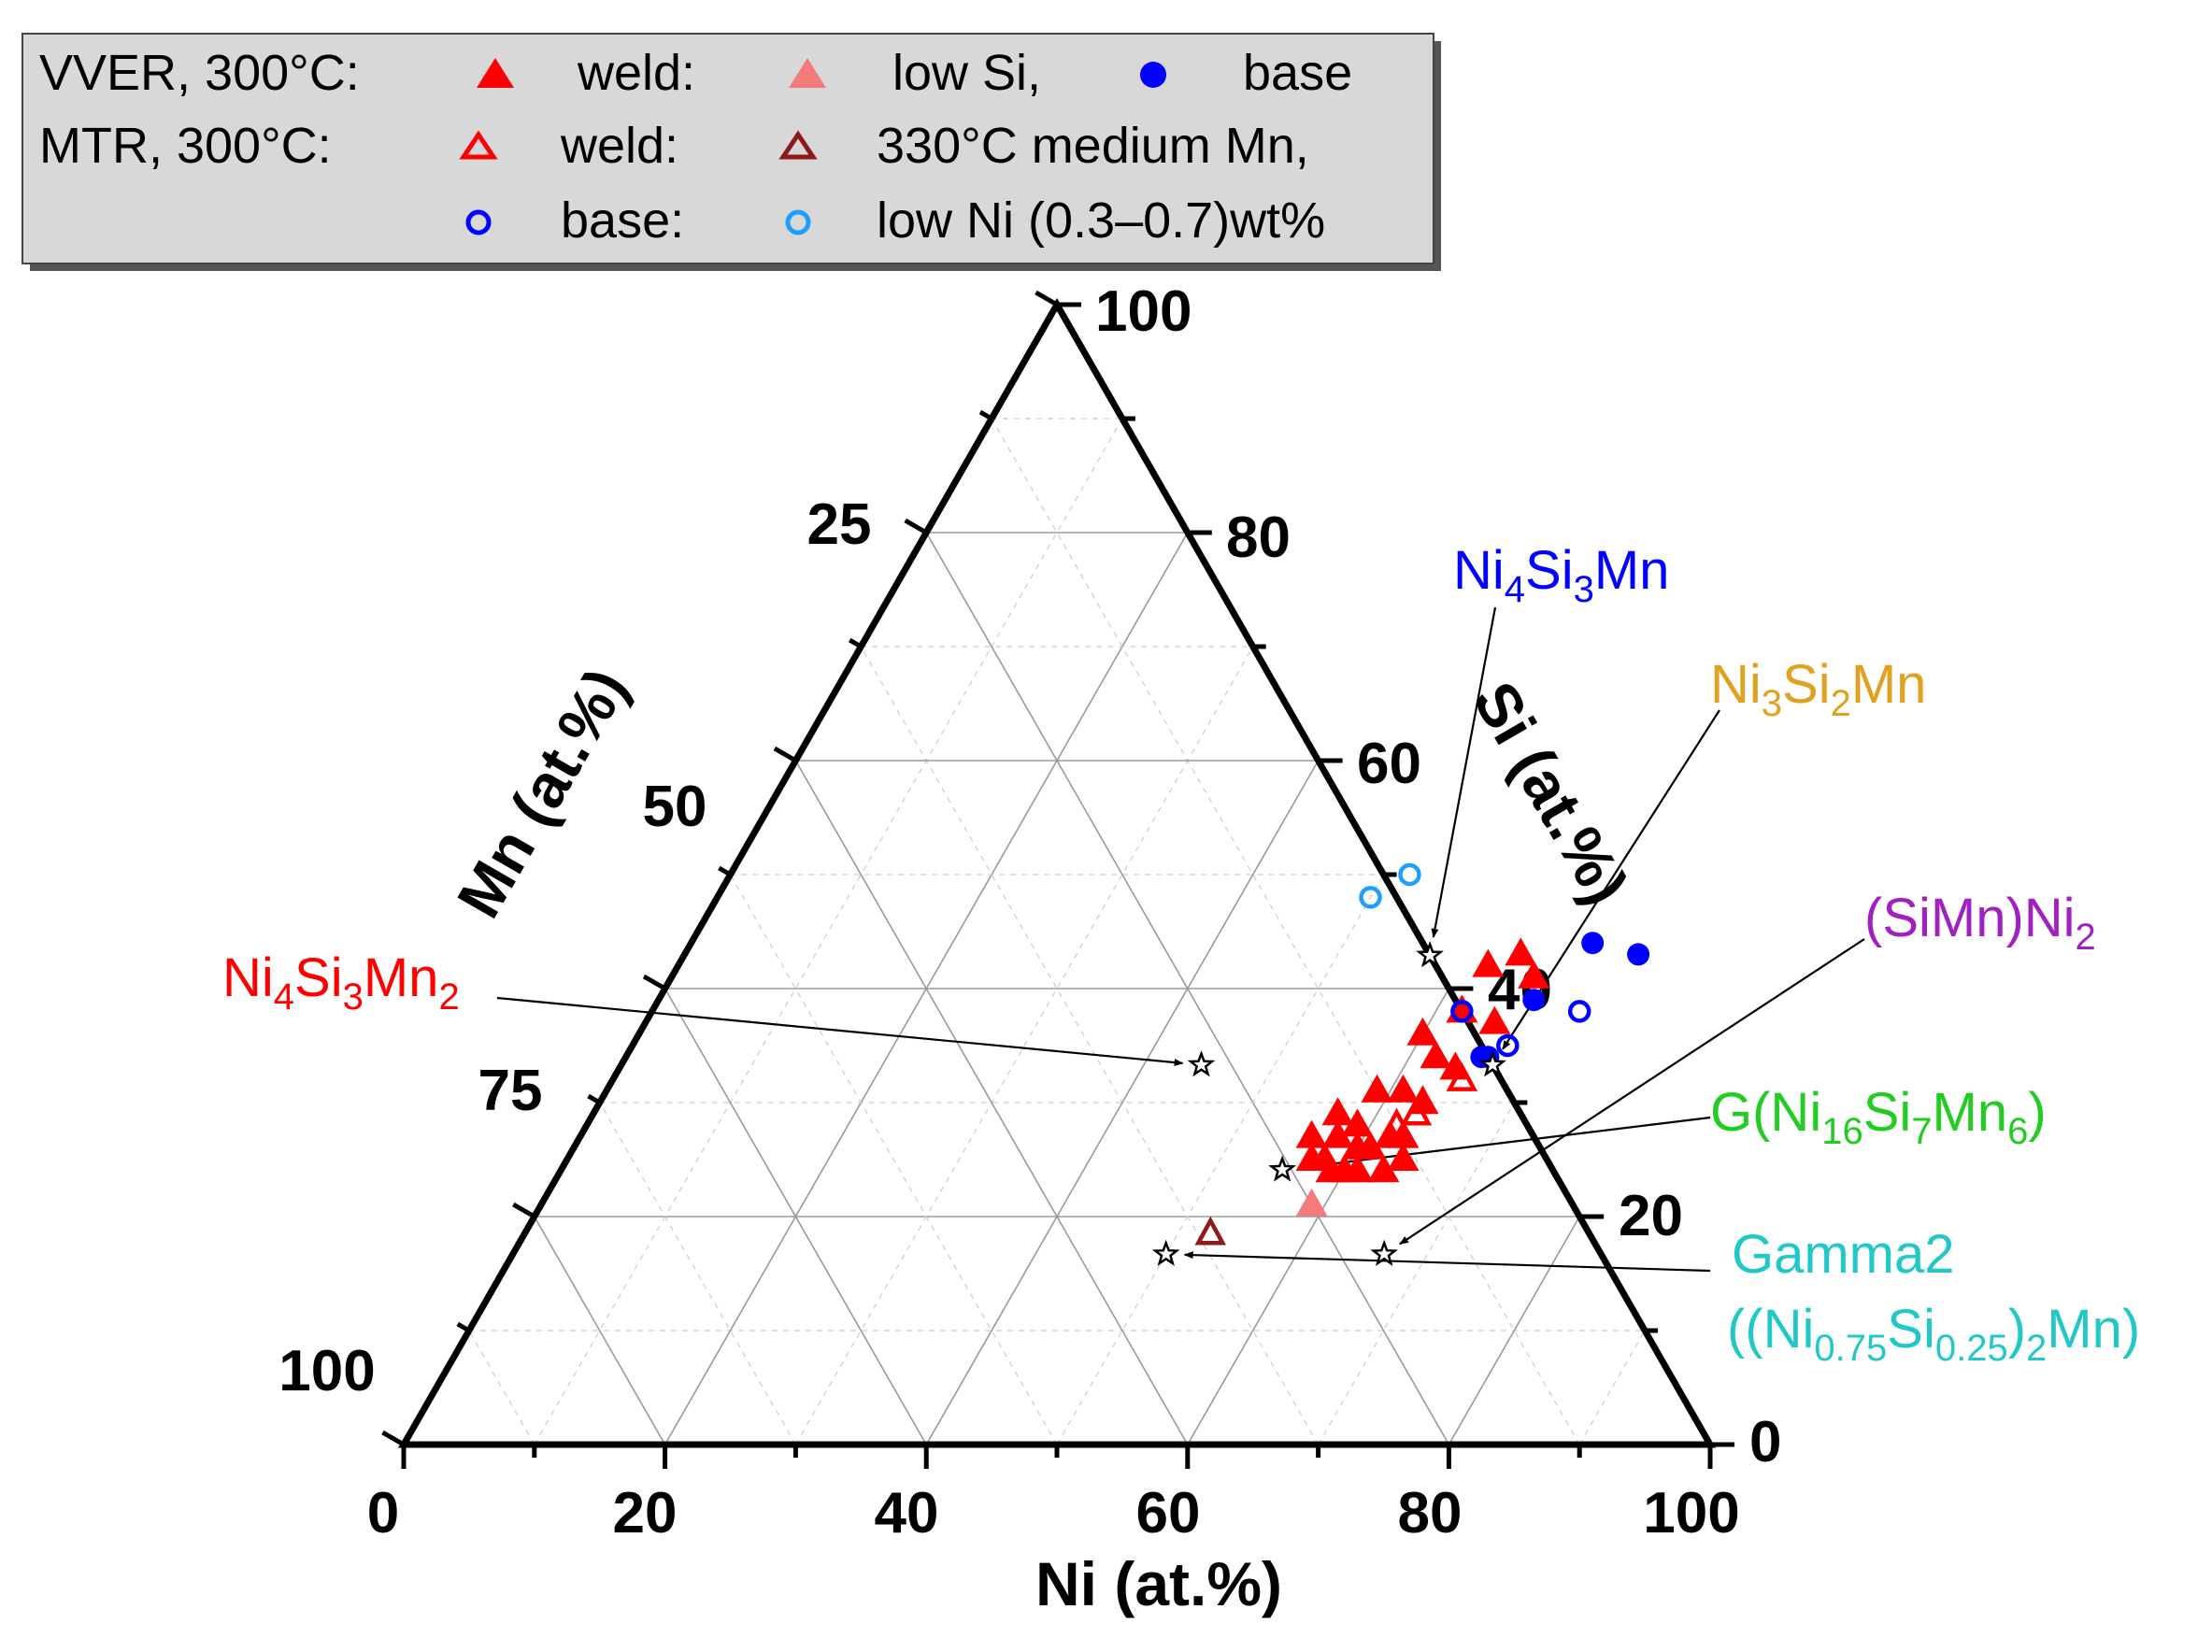 The height and width of the screenshot is (1652, 2212). I want to click on legend-vver-lowsi-text: low Si,, so click(966, 73).